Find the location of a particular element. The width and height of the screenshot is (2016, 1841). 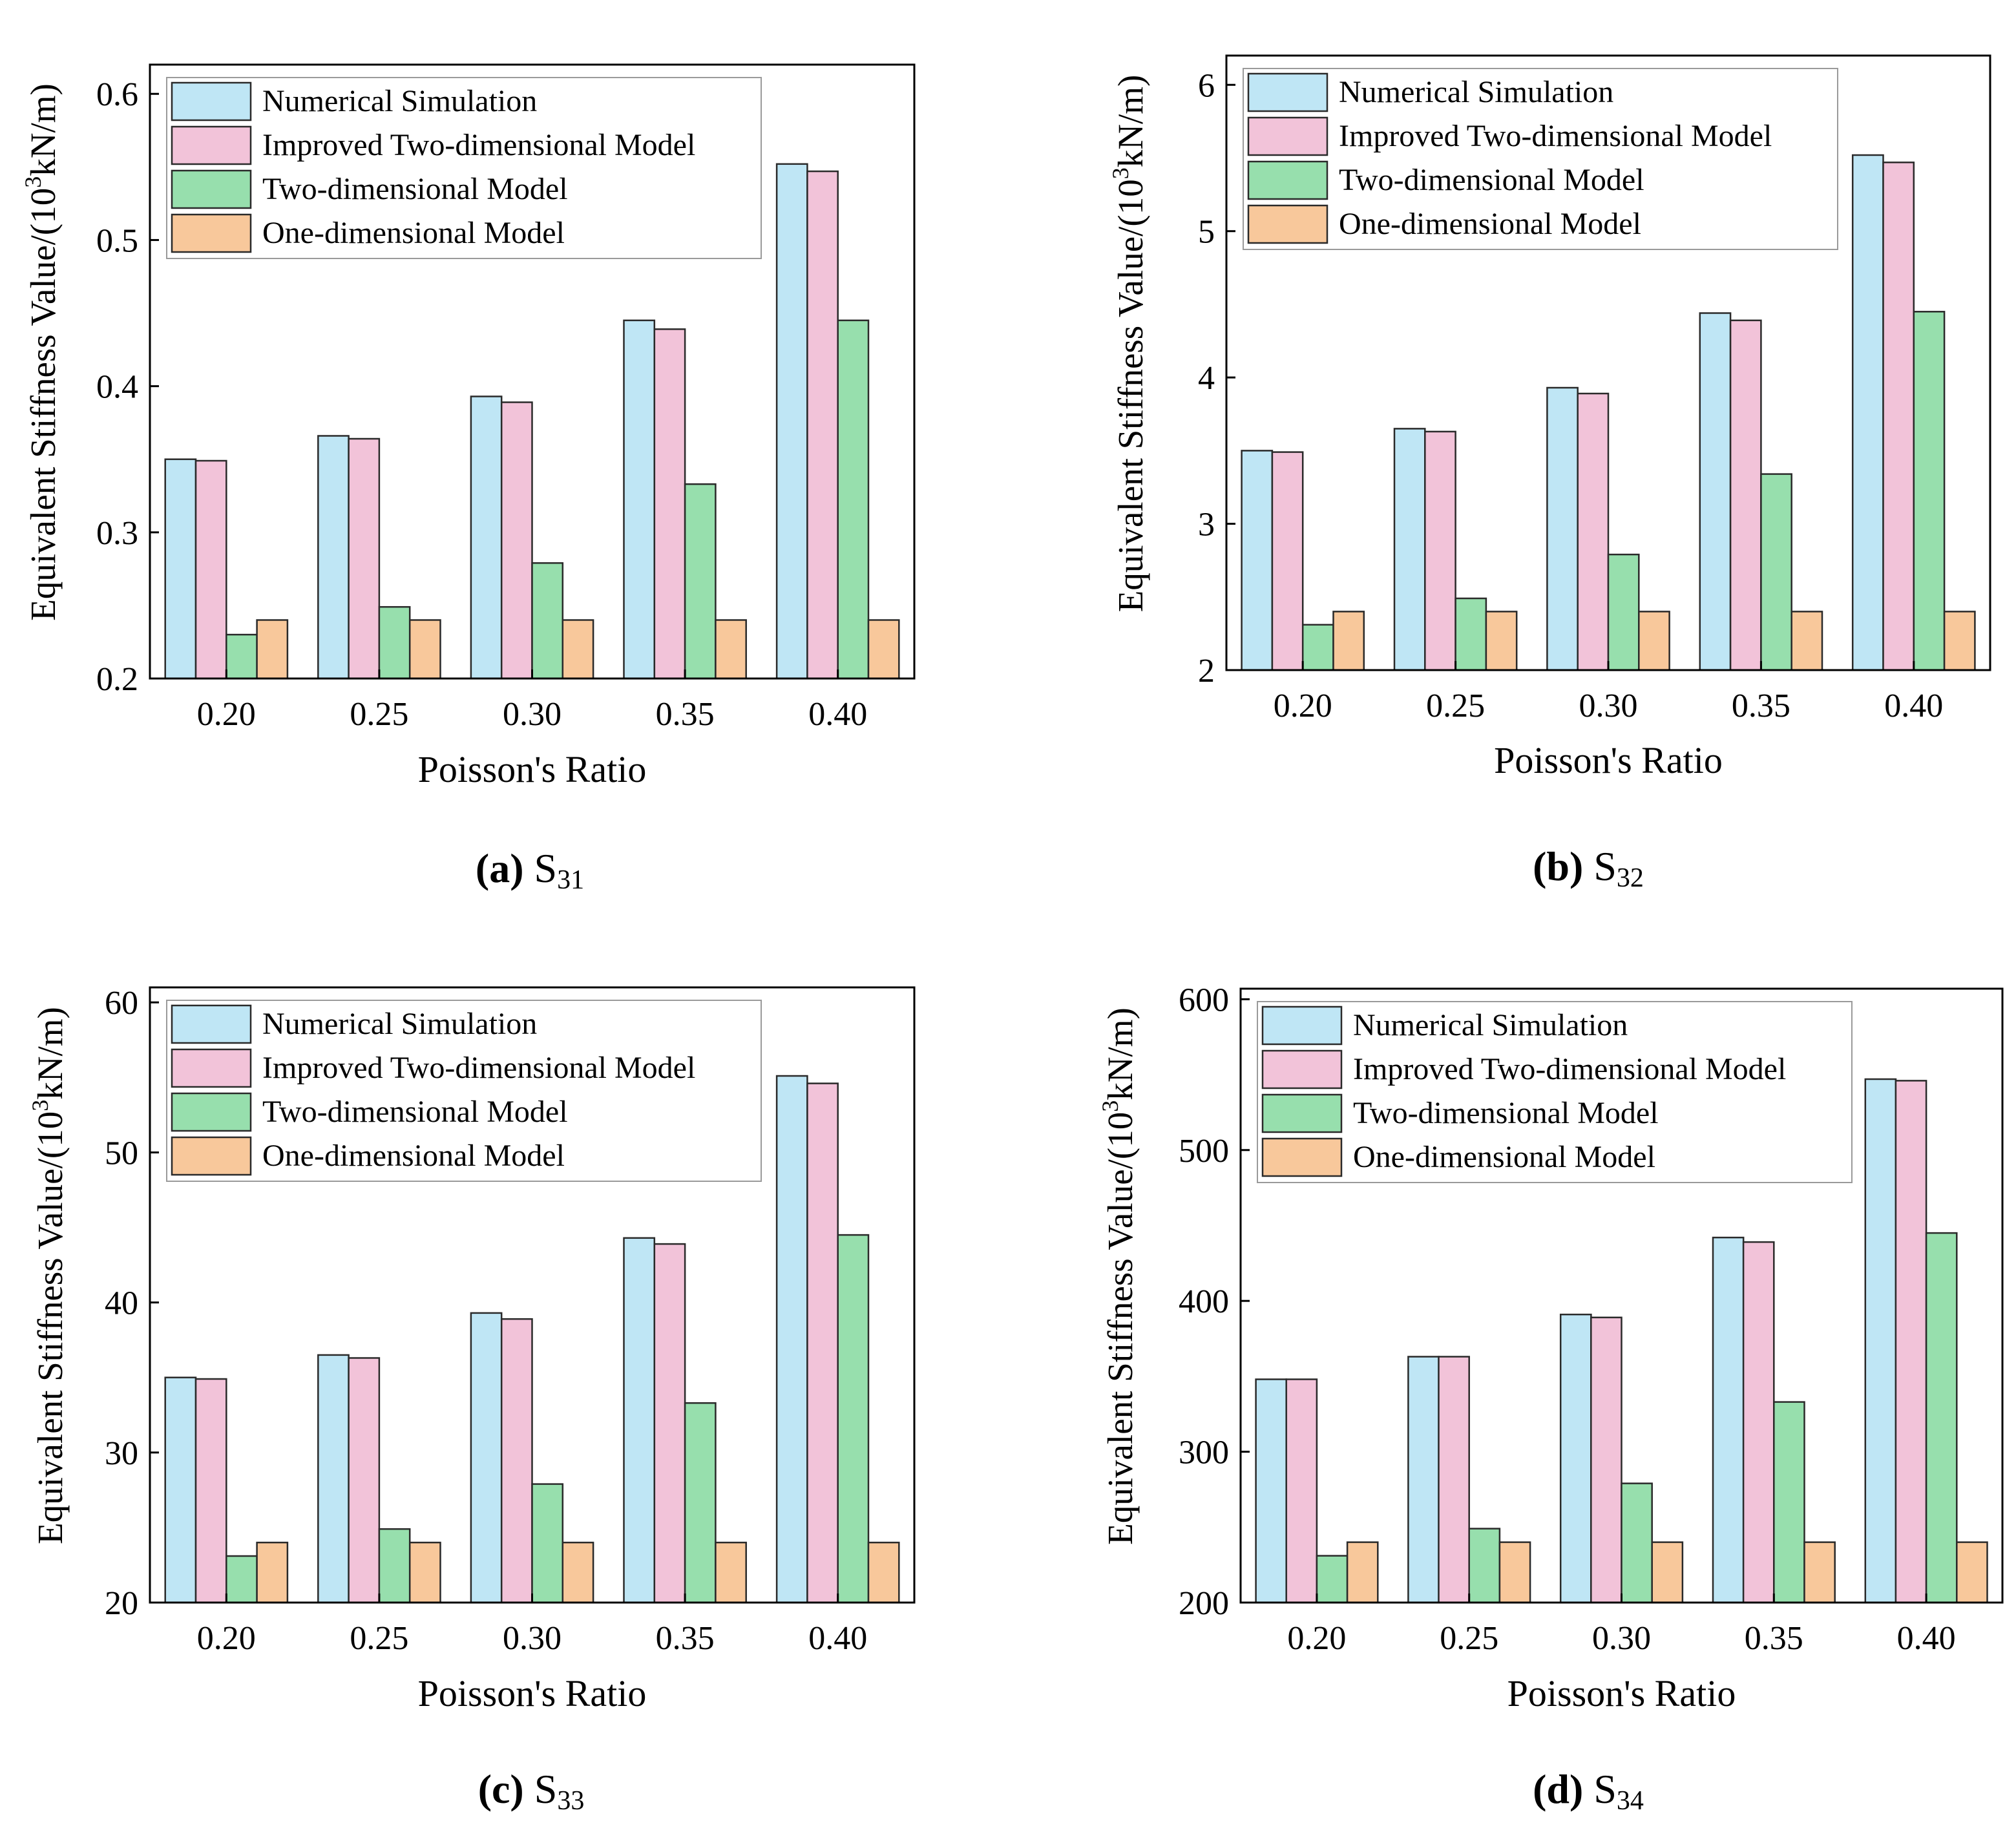

y-tick-label: 0.4 is located at coordinates (117, 387).